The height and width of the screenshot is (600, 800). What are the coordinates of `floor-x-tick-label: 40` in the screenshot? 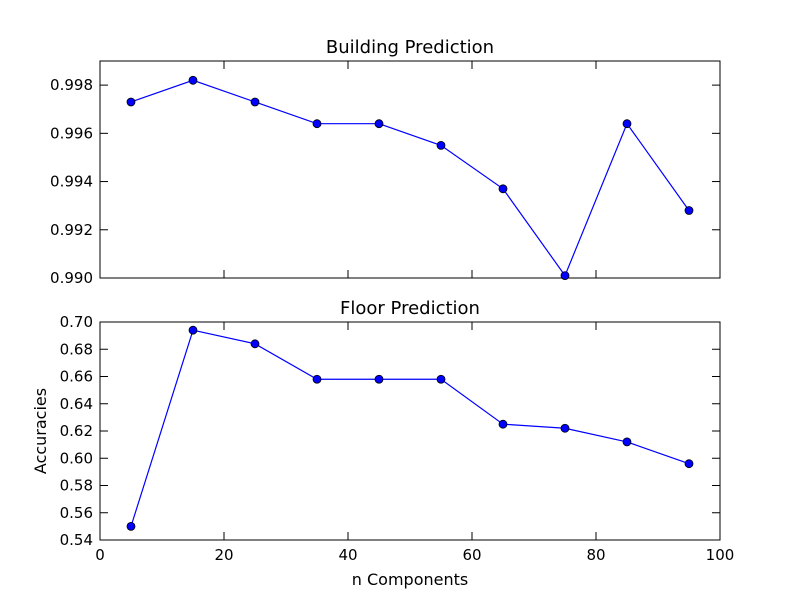 It's located at (347, 555).